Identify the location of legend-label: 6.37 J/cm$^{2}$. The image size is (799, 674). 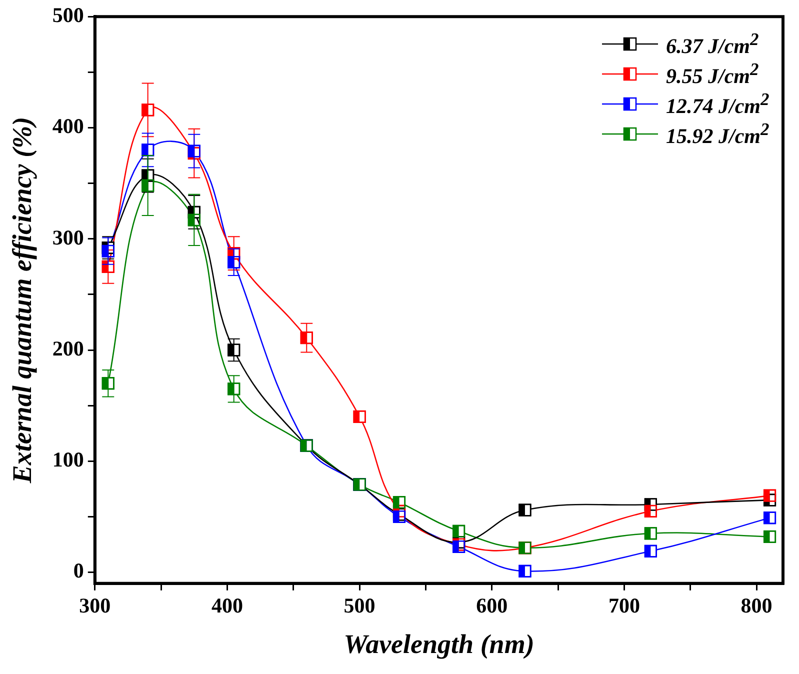
(712, 43).